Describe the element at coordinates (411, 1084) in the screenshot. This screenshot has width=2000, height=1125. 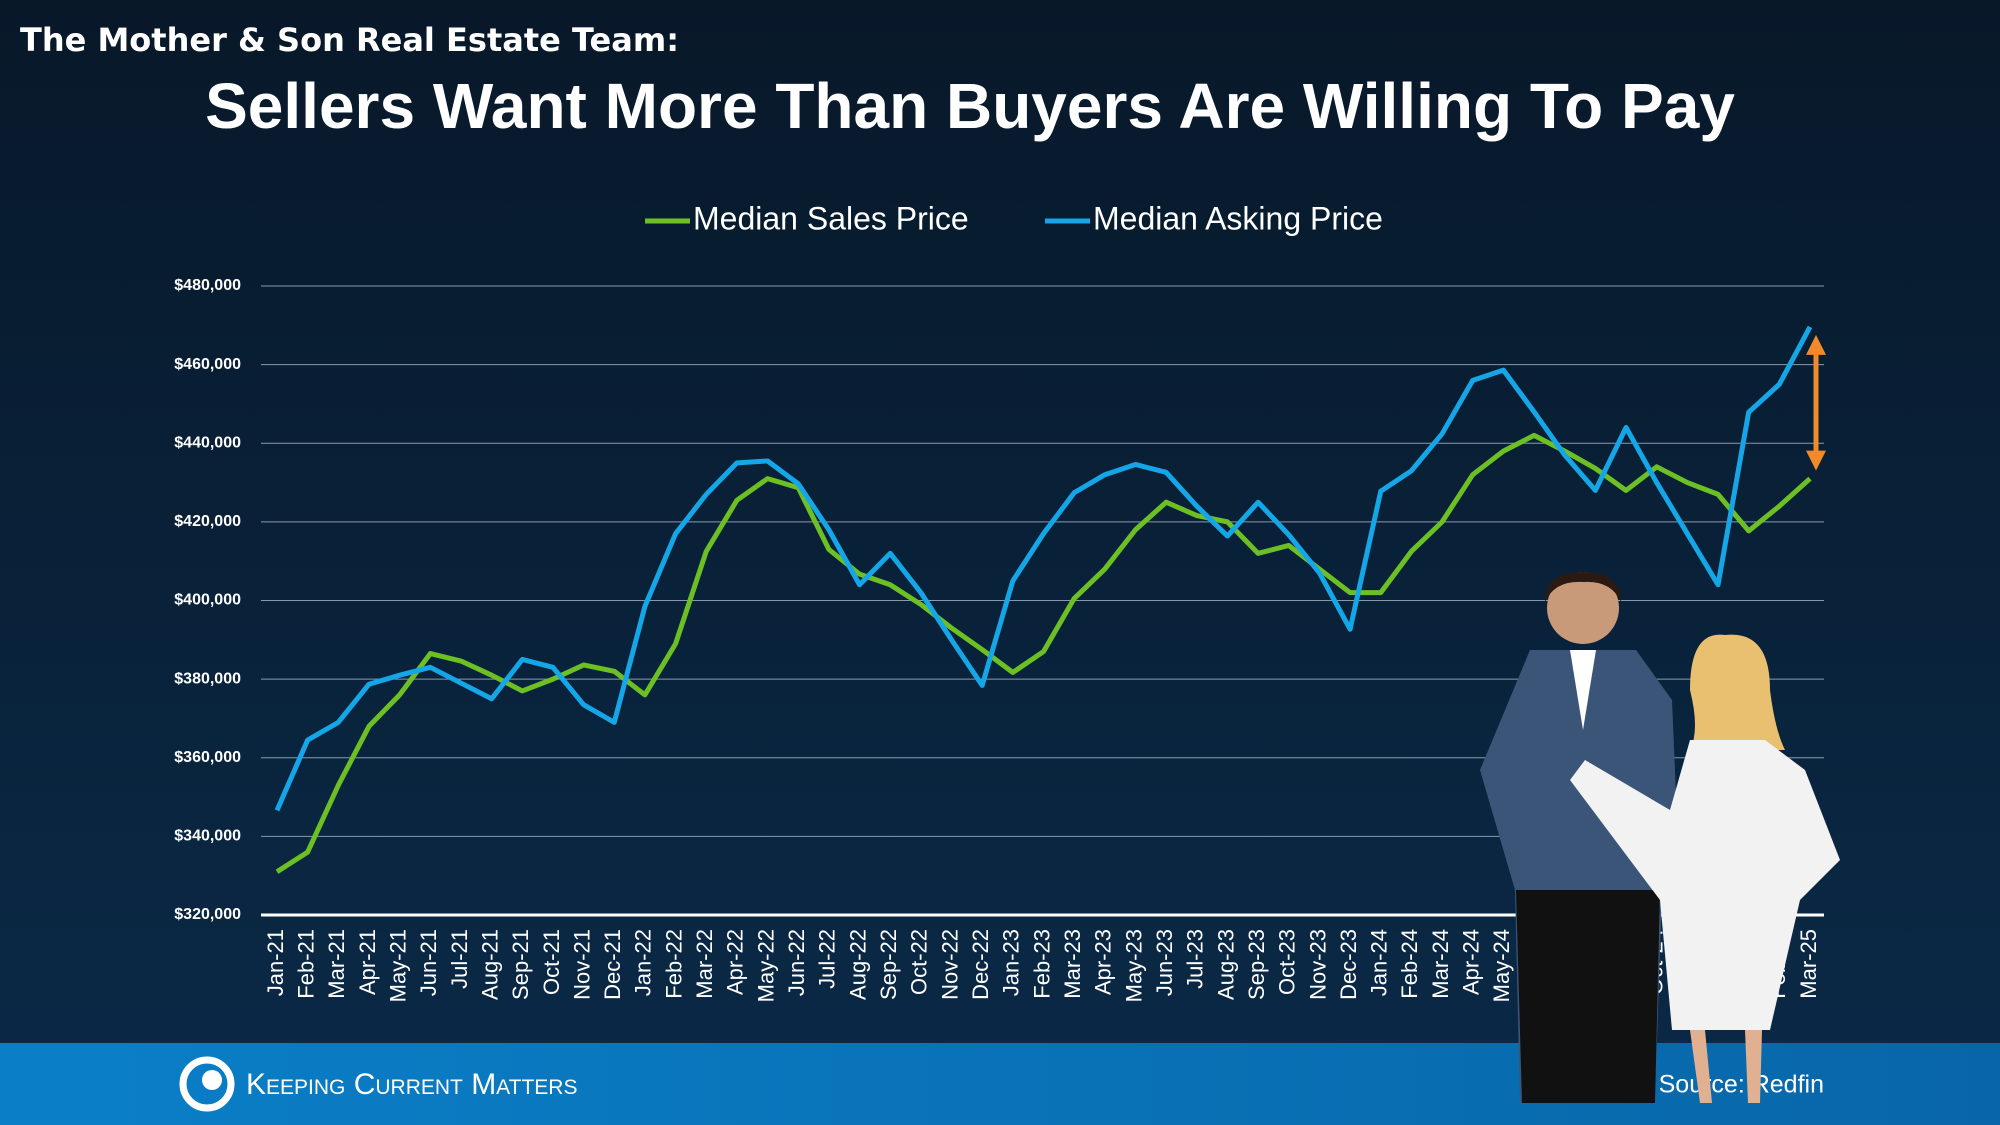
I see `footer-logo: Keeping Current Matters` at that location.